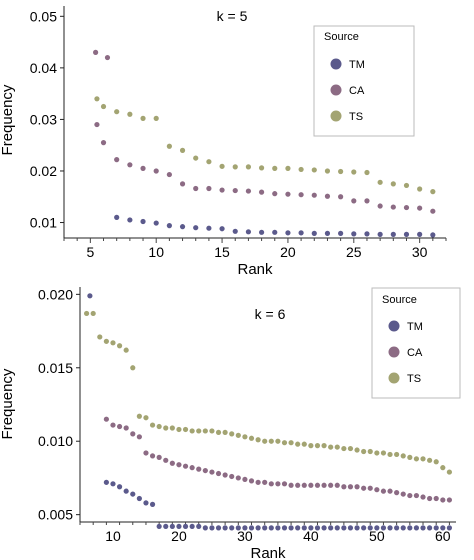 This screenshot has height=560, width=474. Describe the element at coordinates (364, 81) in the screenshot. I see `legend-box` at that location.